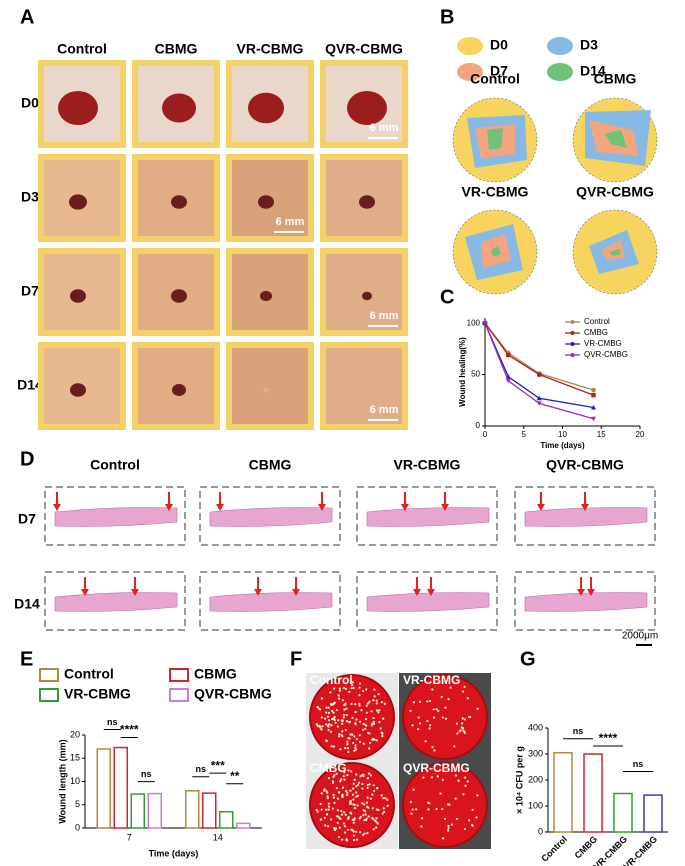 Image resolution: width=685 pixels, height=866 pixels. I want to click on plate-label: CMBG, so click(328, 768).